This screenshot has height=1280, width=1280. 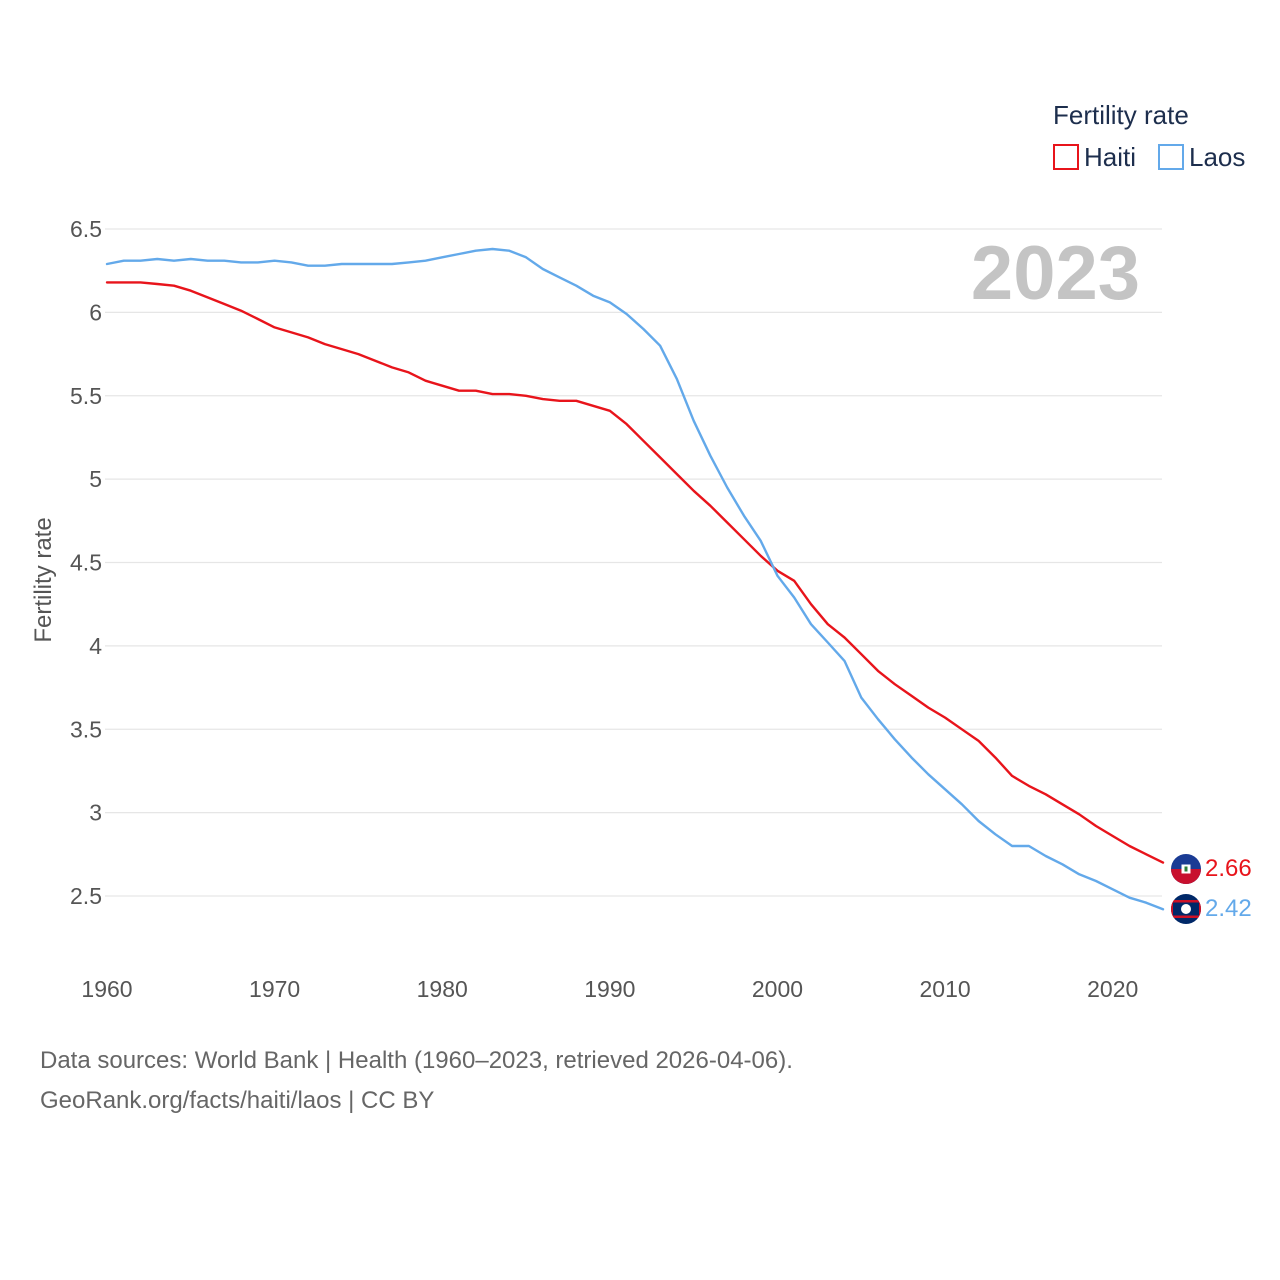 I want to click on legend-swatch-haiti, so click(x=1066, y=157).